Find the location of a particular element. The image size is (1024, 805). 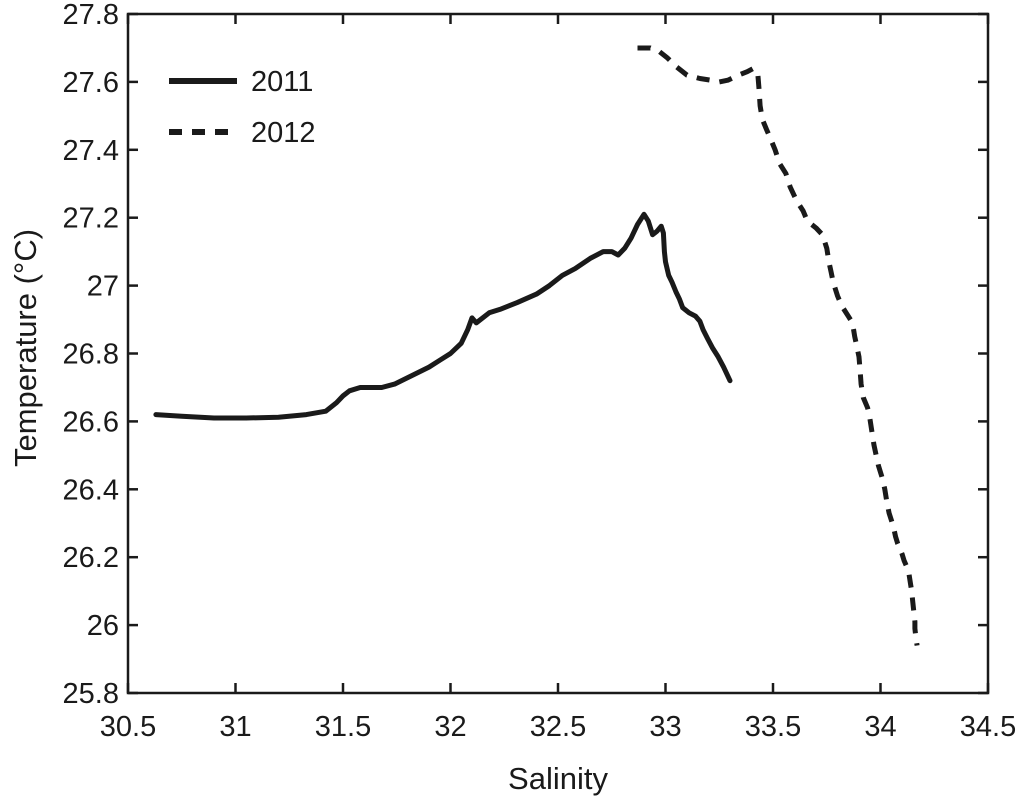

y-tick-label: 27.8 is located at coordinates (91, 15).